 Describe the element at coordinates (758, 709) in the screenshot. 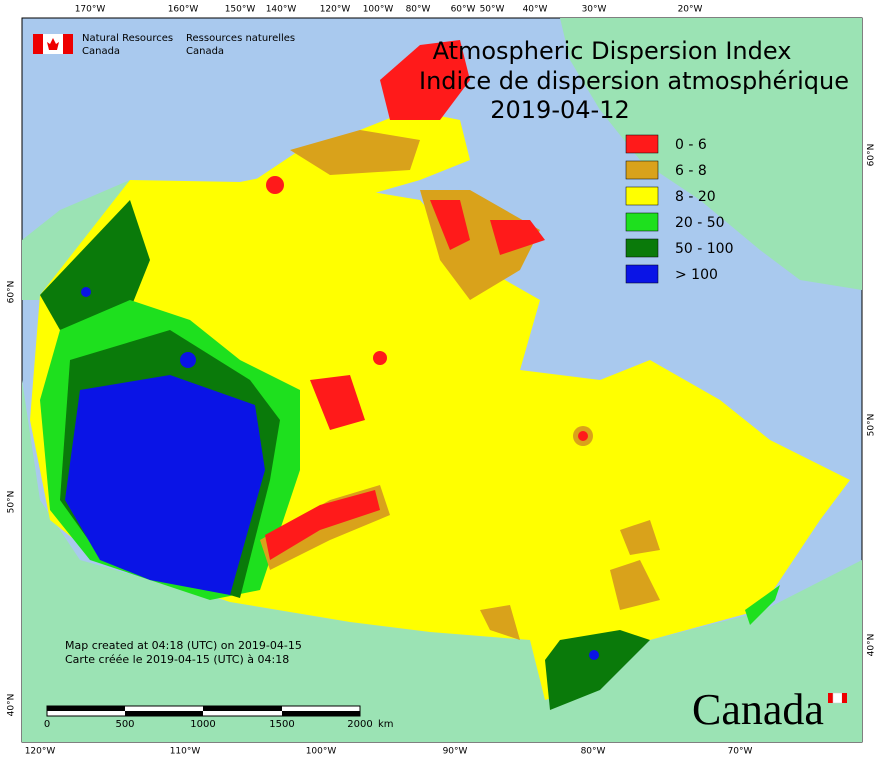

I see `wordmark: Canada` at that location.